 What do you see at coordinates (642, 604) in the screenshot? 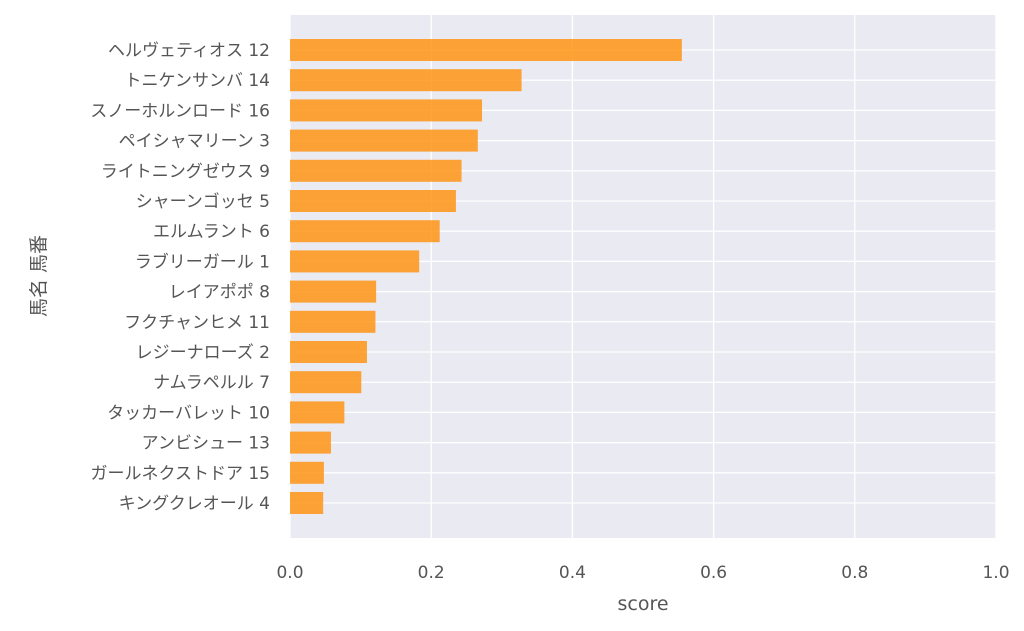
I see `x-axis-label: score` at bounding box center [642, 604].